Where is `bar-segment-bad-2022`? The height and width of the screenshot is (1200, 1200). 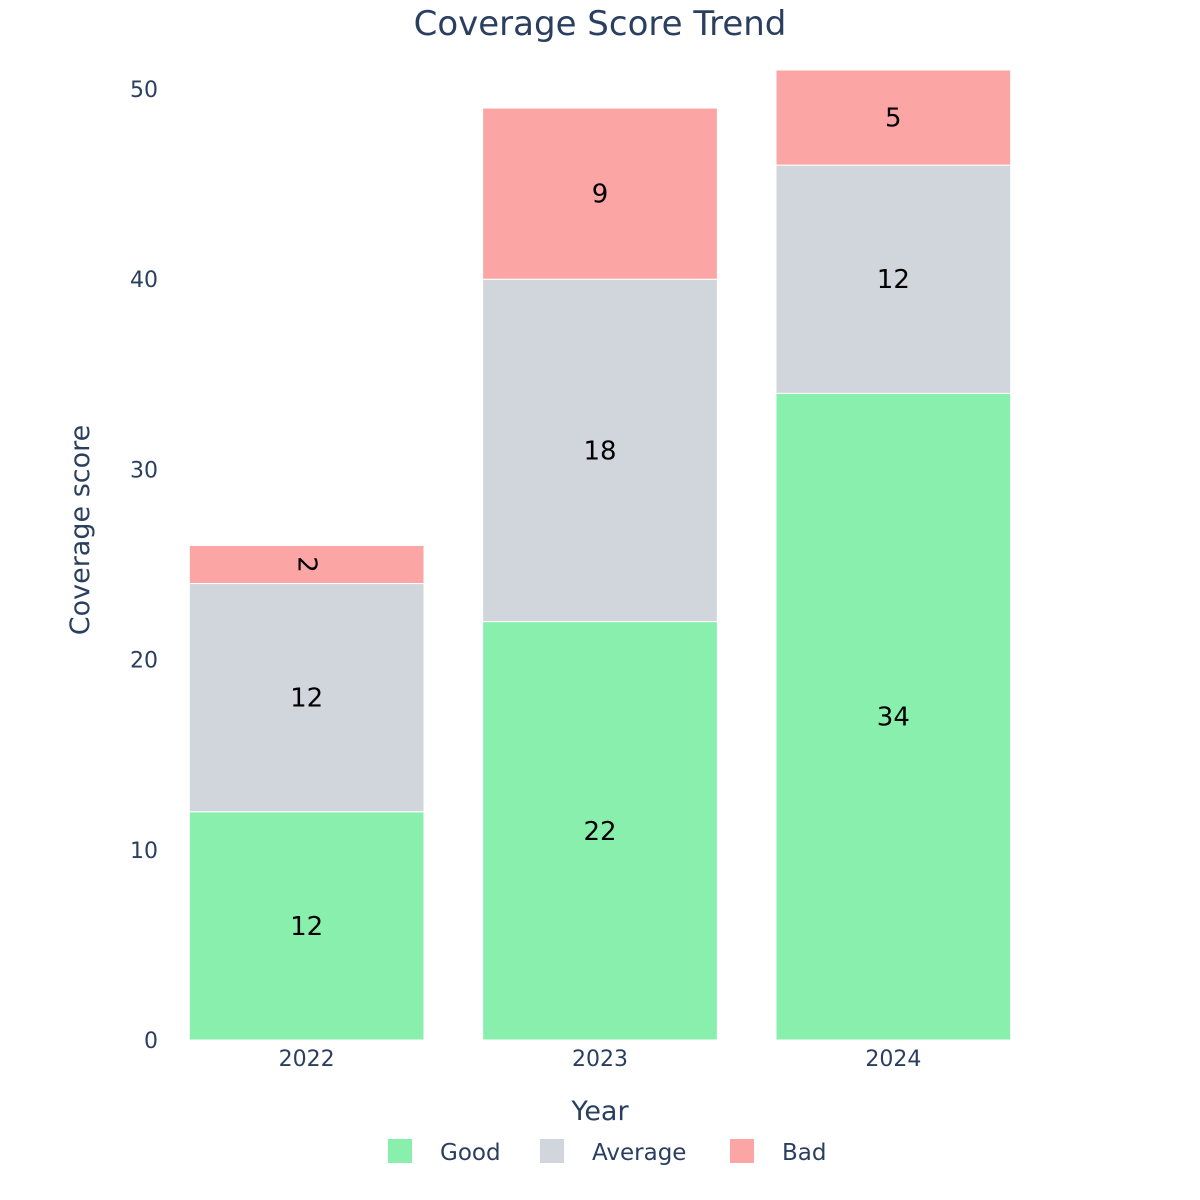
bar-segment-bad-2022 is located at coordinates (306, 564).